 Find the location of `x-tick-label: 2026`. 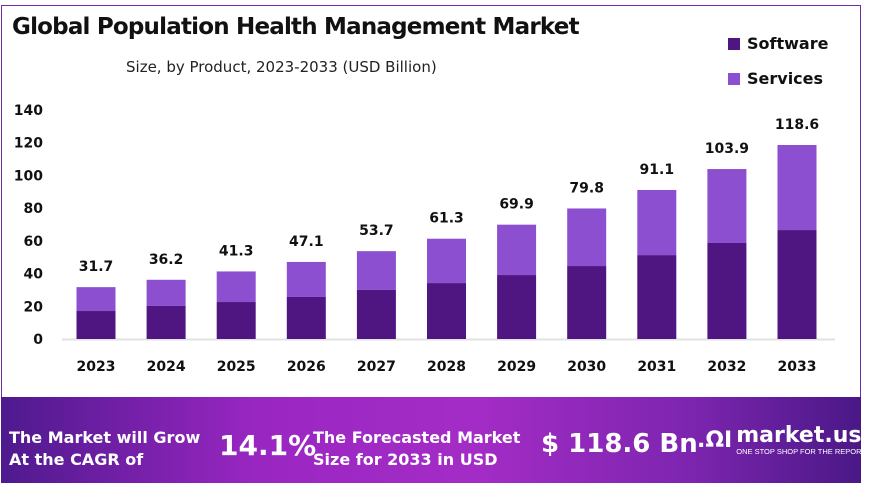

x-tick-label: 2026 is located at coordinates (306, 367).